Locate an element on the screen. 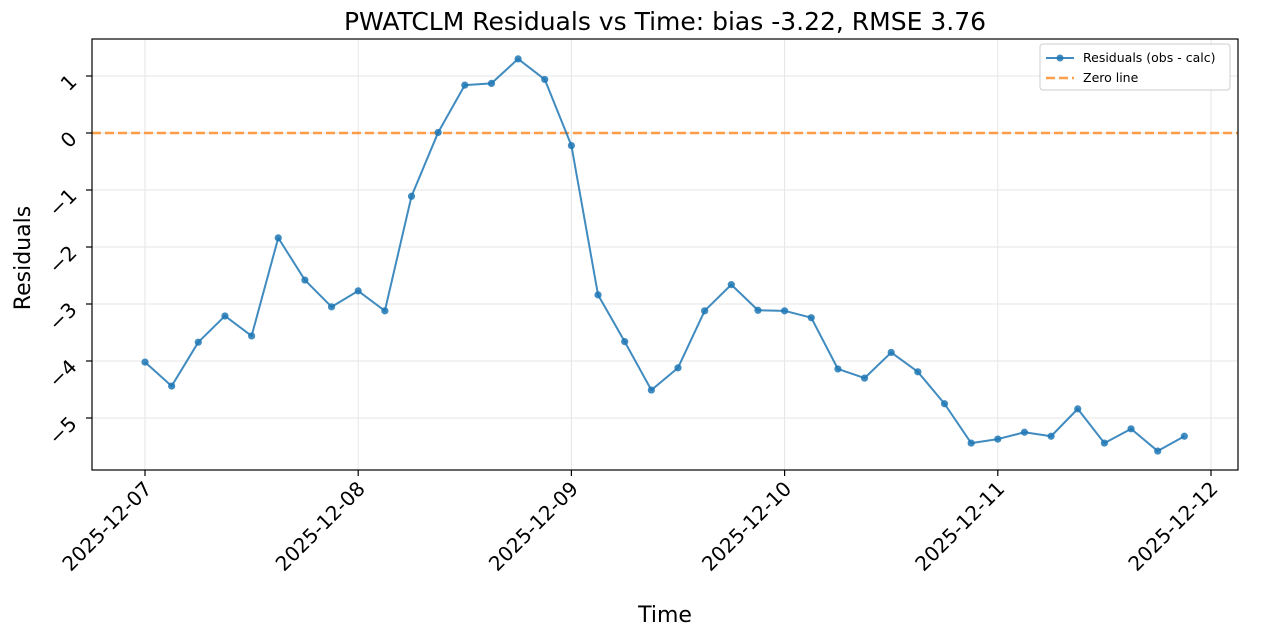 The width and height of the screenshot is (1280, 637). x-tick-label: 2025-12-11 is located at coordinates (959, 526).